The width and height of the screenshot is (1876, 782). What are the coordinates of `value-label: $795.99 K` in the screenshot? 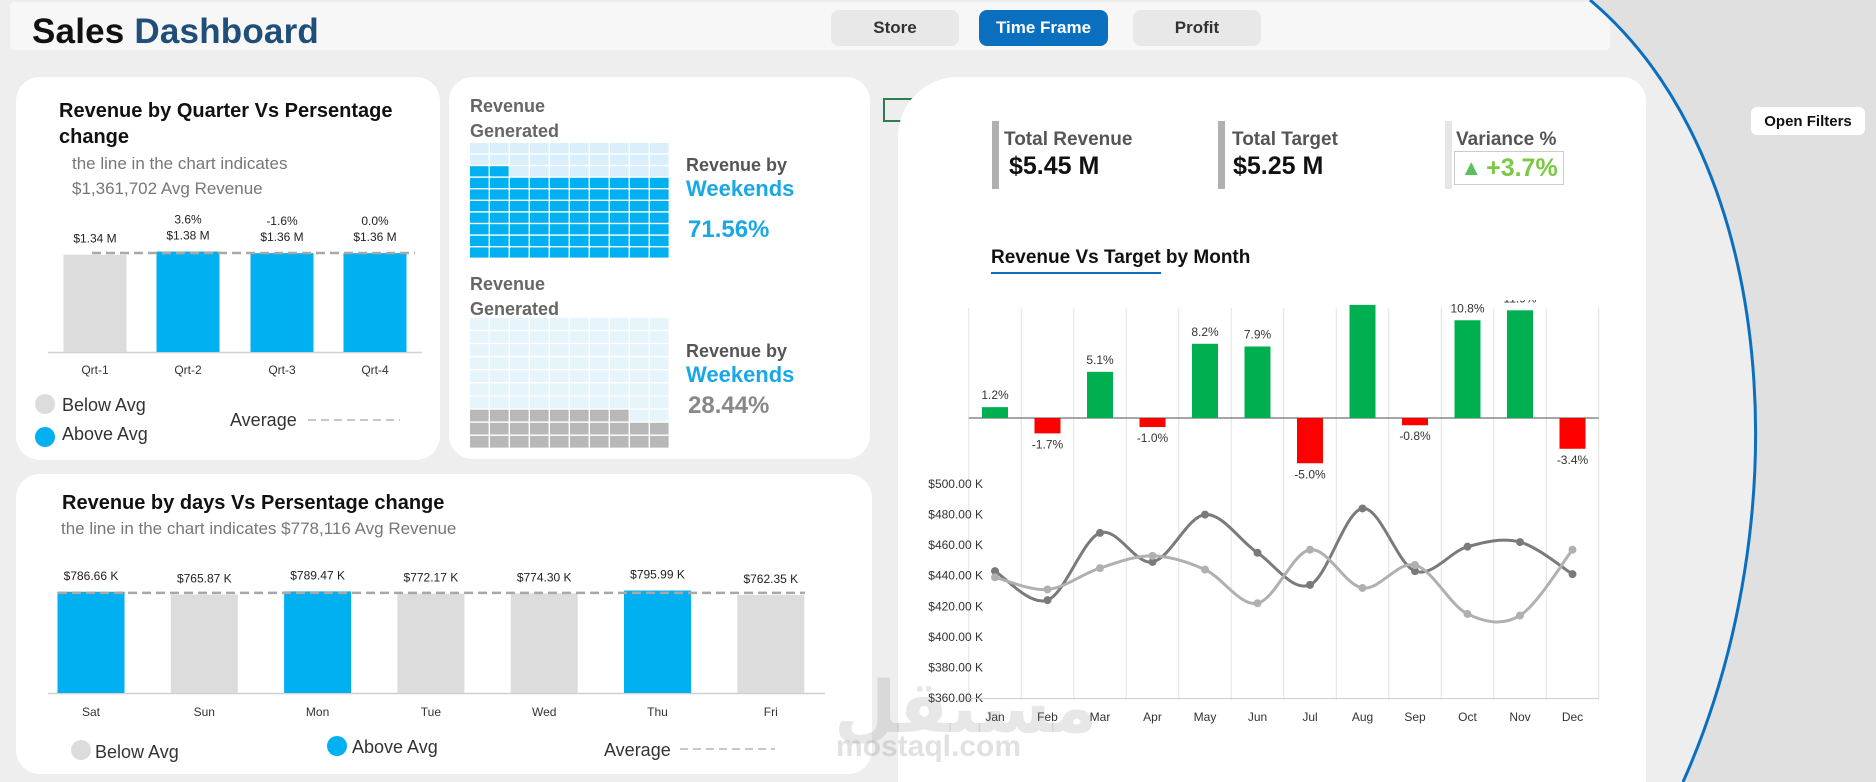 It's located at (657, 575).